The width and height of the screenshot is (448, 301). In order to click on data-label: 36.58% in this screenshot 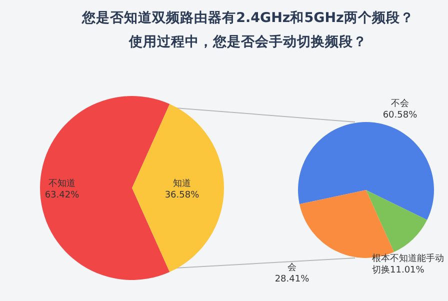, I will do `click(182, 195)`.